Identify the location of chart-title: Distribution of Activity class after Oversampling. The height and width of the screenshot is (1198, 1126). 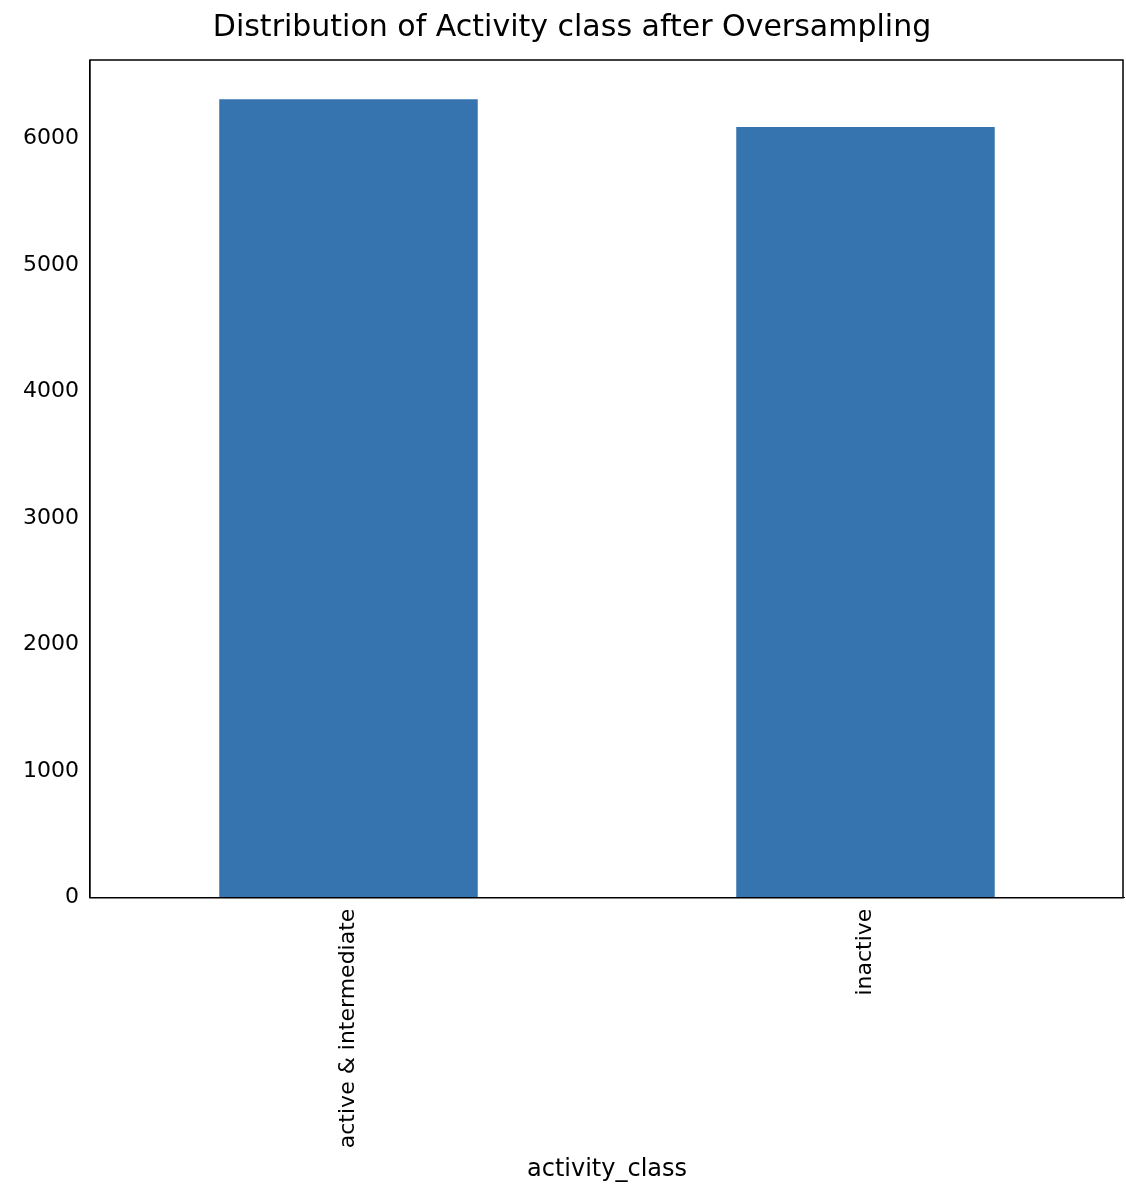
(572, 25).